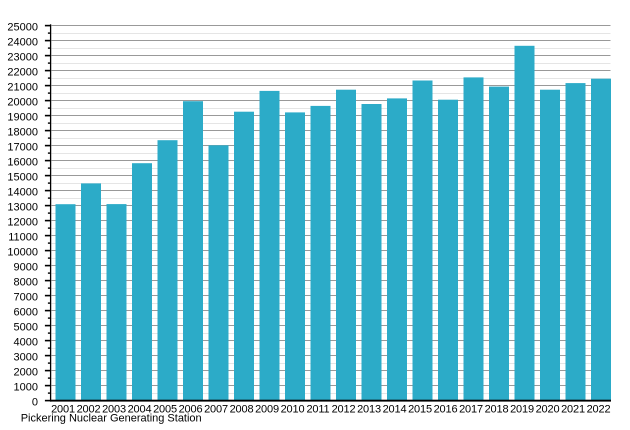 Image resolution: width=630 pixels, height=430 pixels. I want to click on svg-text: 21000, so click(22, 87).